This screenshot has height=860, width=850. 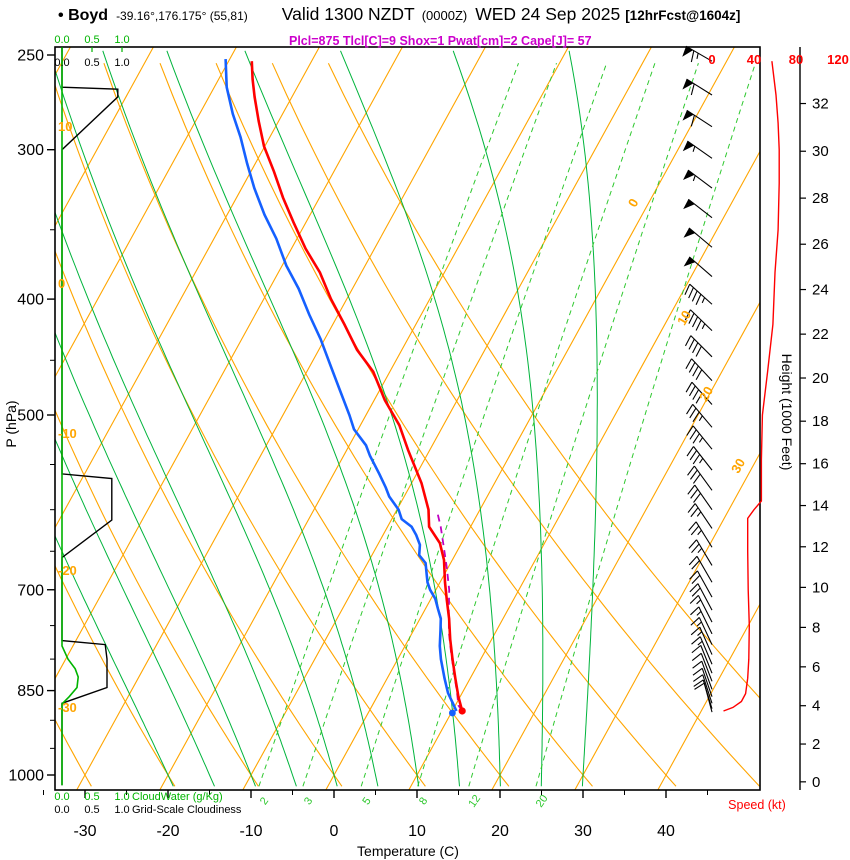 What do you see at coordinates (121, 797) in the screenshot?
I see `cloudwater-scale-label: 1.0` at bounding box center [121, 797].